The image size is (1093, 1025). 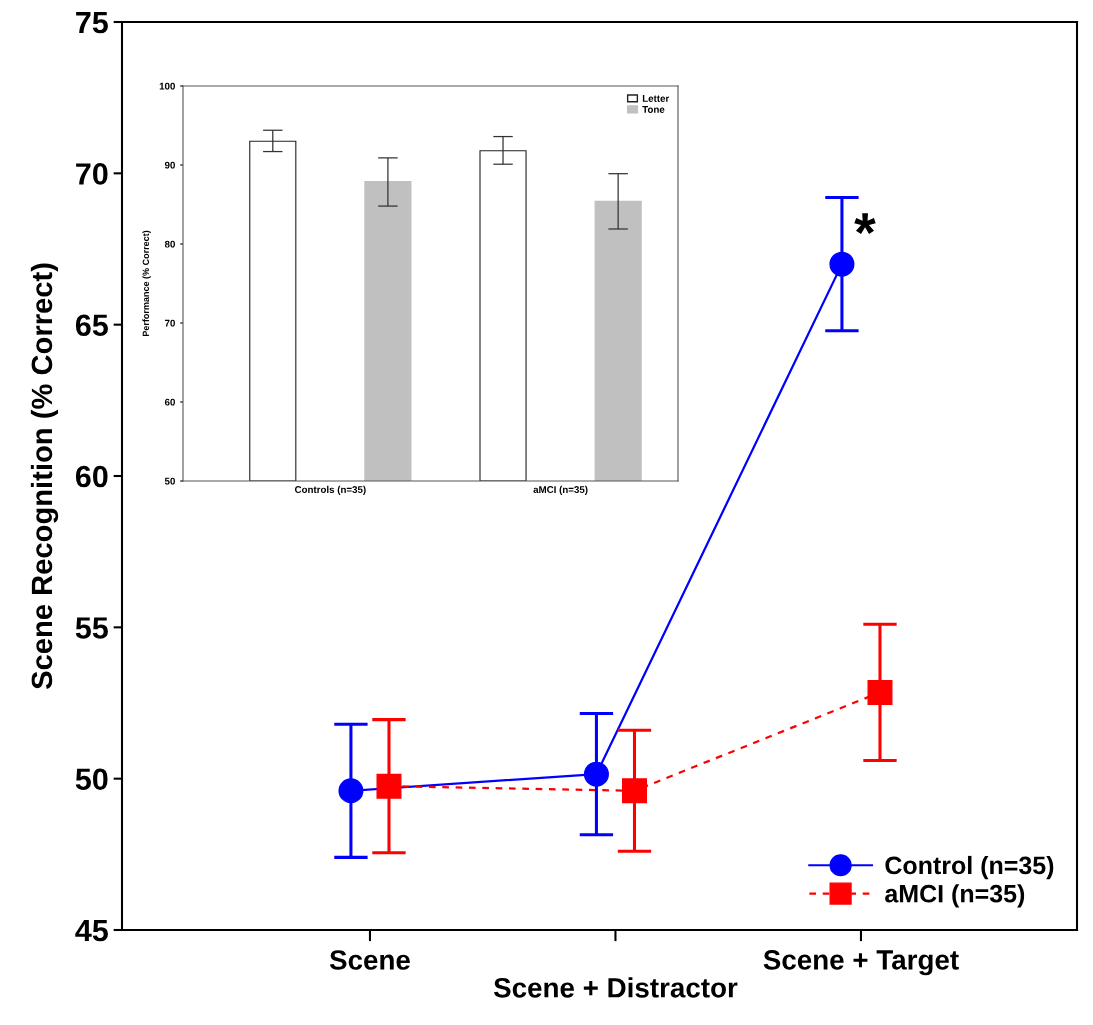 I want to click on y-tick-label: 90, so click(x=169, y=165).